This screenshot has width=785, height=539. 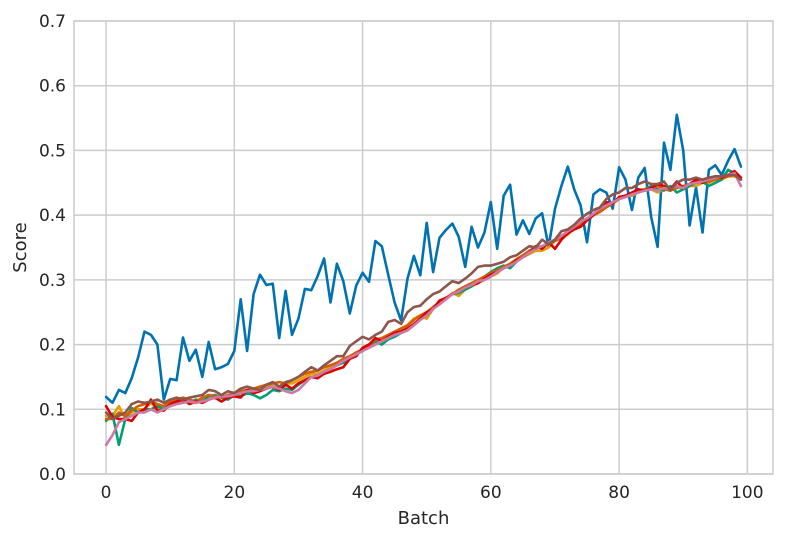 I want to click on y-tick-label: 0.1, so click(x=52, y=410).